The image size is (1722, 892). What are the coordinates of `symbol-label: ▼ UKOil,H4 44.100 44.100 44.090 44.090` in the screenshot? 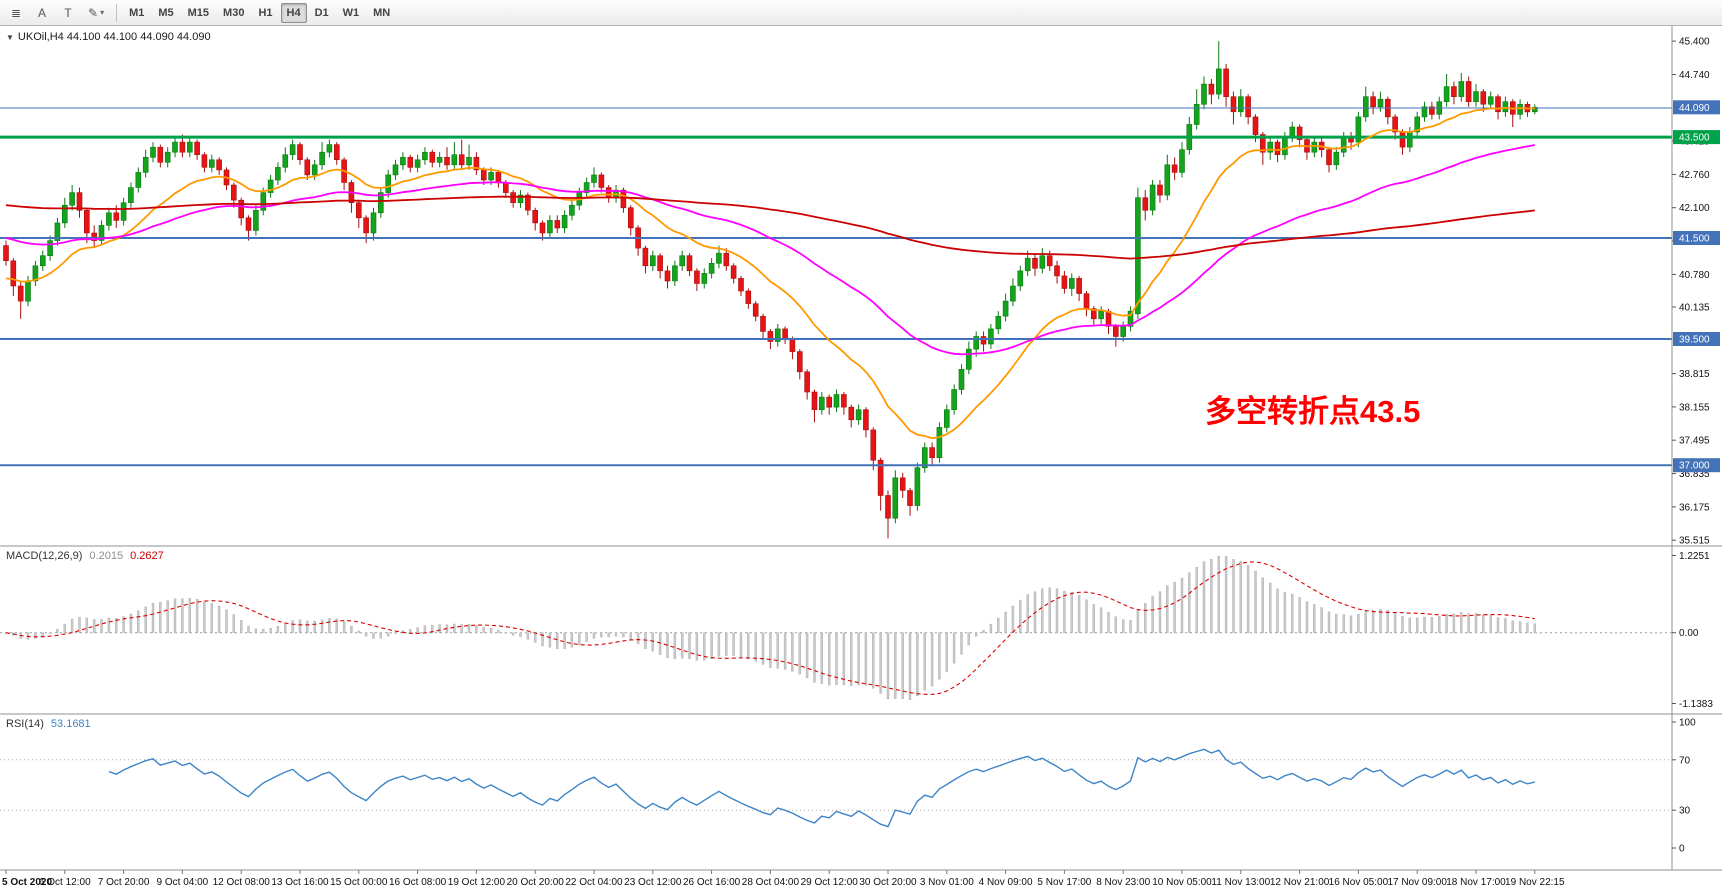 It's located at (108, 37).